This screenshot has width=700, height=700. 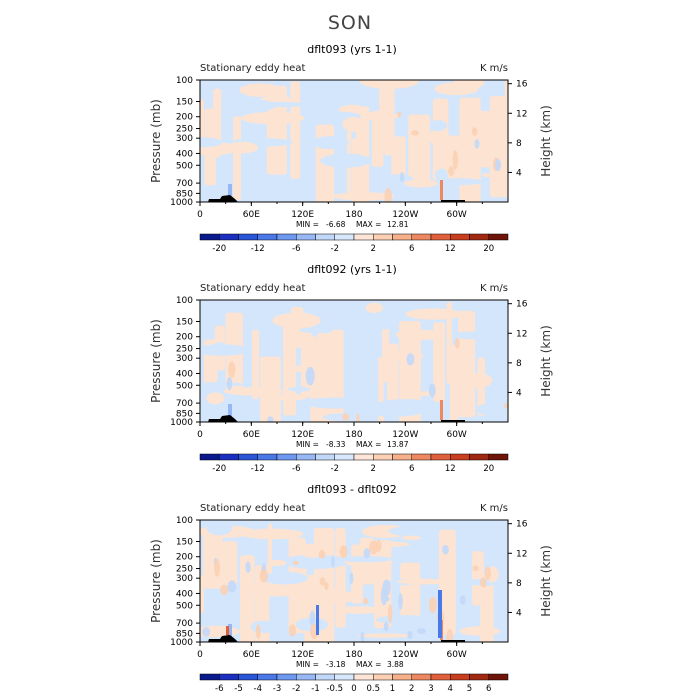 I want to click on colorbar: -20 -12 -6 -2 2 6 12 20, so click(x=354, y=463).